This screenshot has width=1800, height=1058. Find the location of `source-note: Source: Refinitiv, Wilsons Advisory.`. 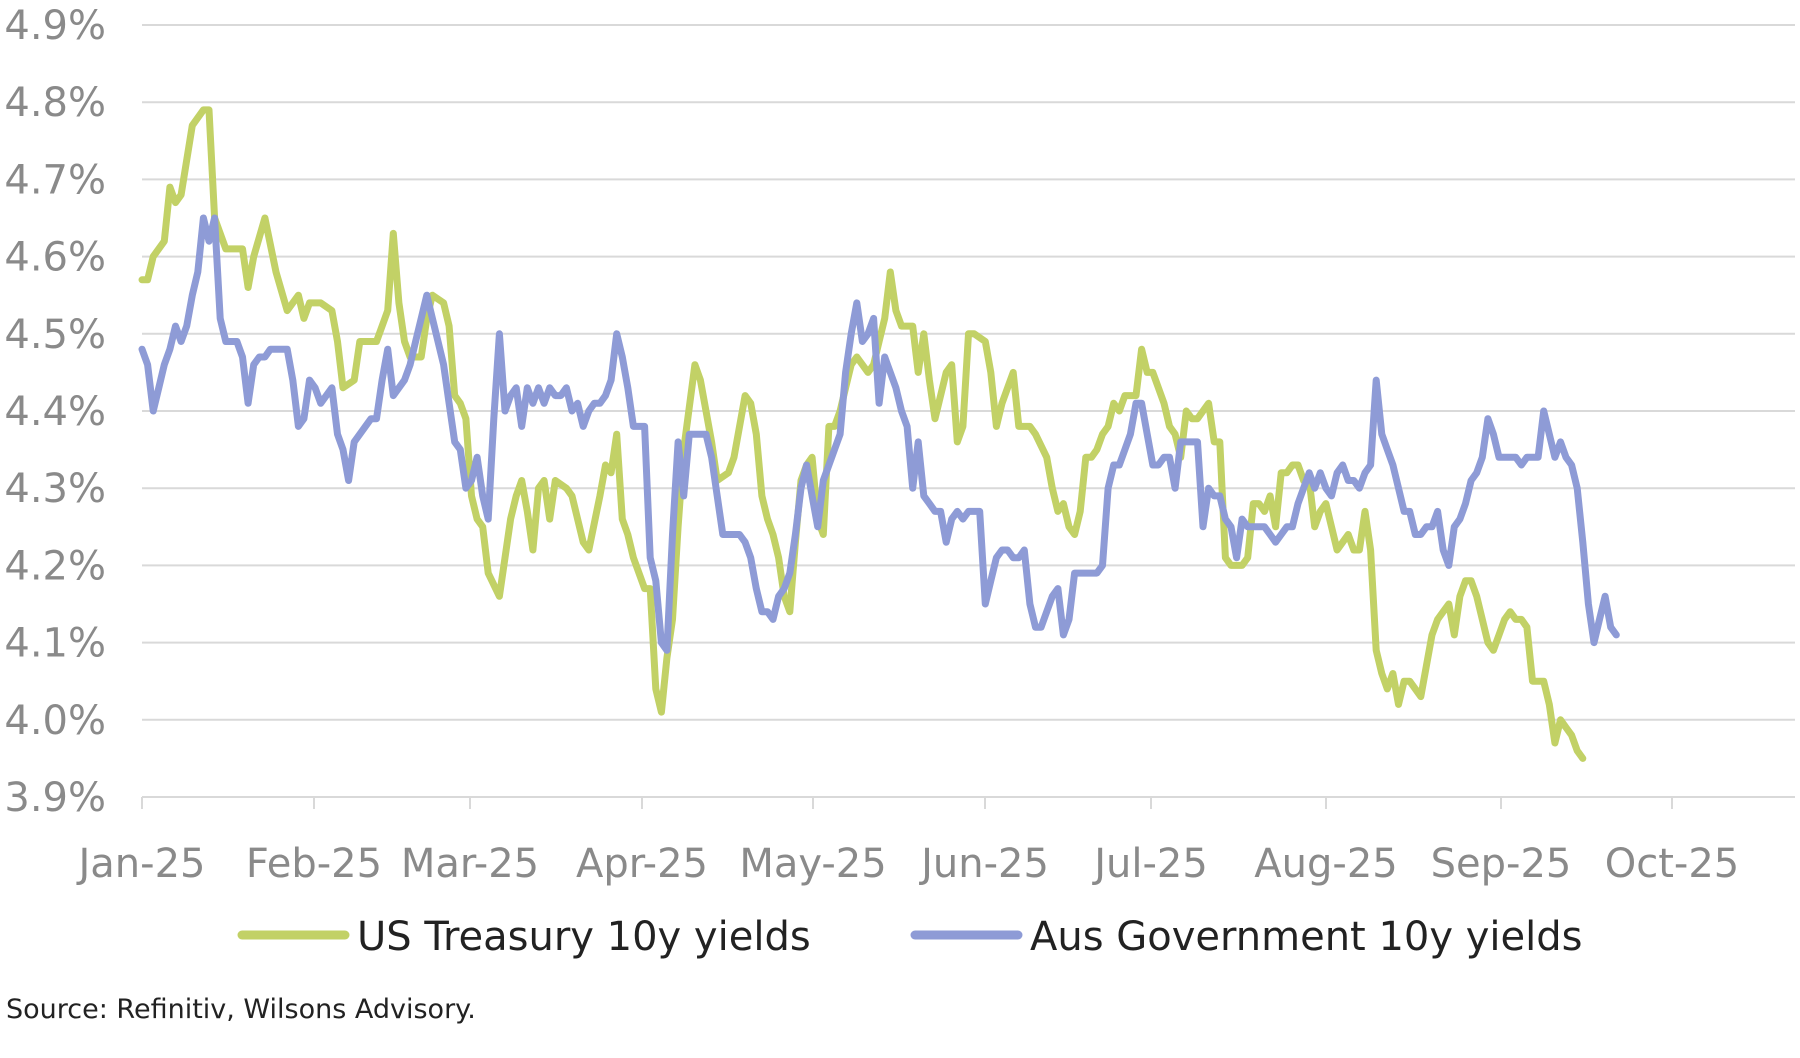

source-note: Source: Refinitiv, Wilsons Advisory. is located at coordinates (241, 1009).